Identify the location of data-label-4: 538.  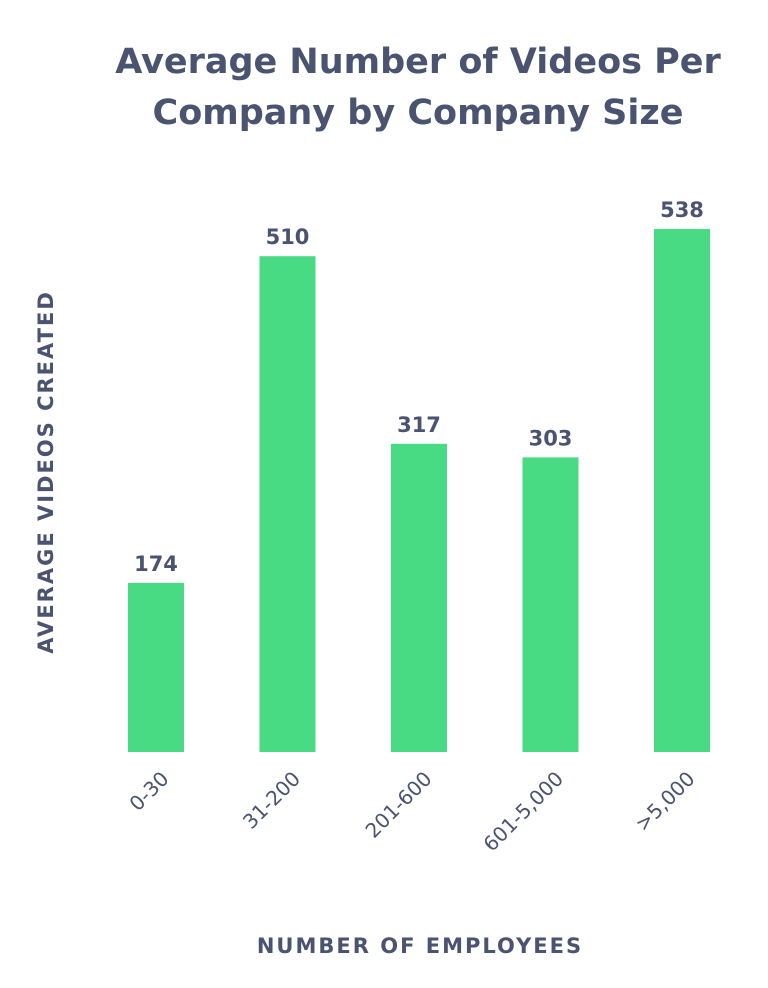
(682, 210).